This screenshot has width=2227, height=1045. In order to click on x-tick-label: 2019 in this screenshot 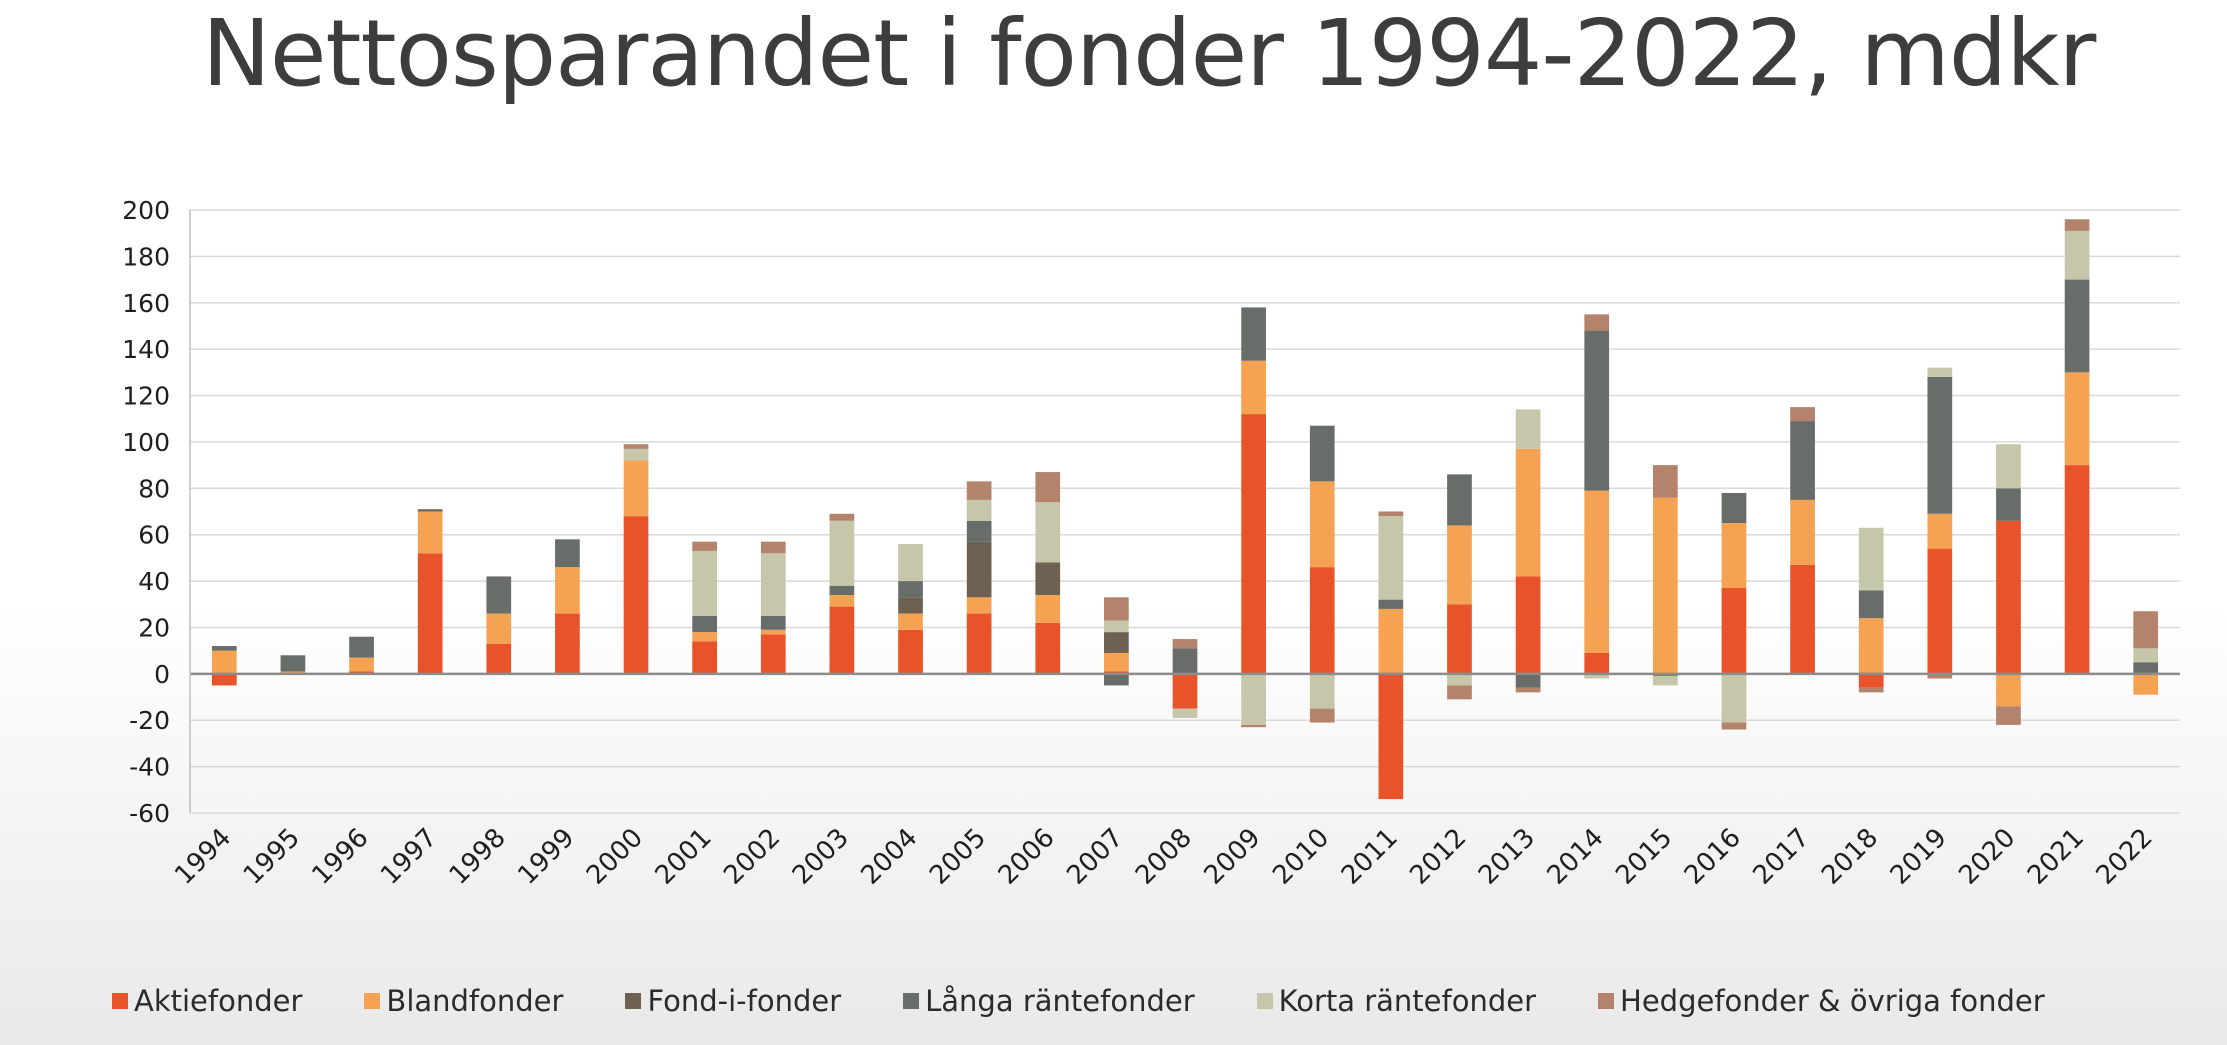, I will do `click(1919, 857)`.